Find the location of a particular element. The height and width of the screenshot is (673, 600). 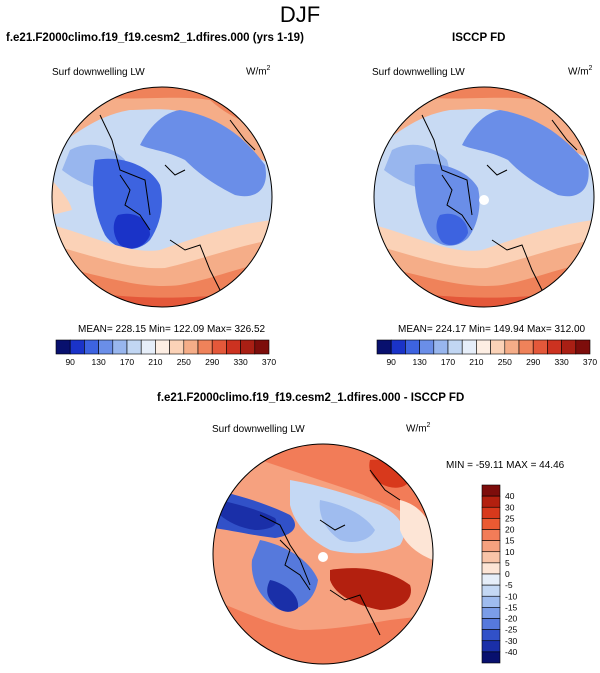

colorbar-obs-tick-label: 90 is located at coordinates (391, 362).